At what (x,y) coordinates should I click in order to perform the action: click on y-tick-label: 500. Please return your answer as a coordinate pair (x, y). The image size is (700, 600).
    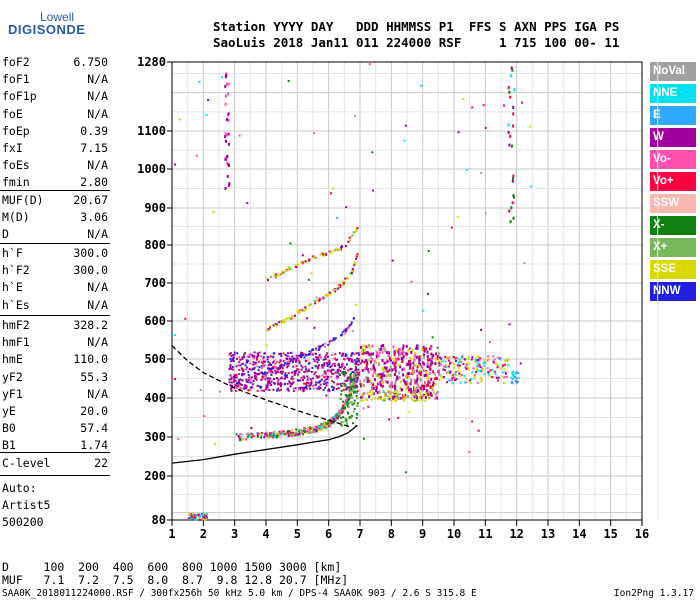
    Looking at the image, I should click on (155, 359).